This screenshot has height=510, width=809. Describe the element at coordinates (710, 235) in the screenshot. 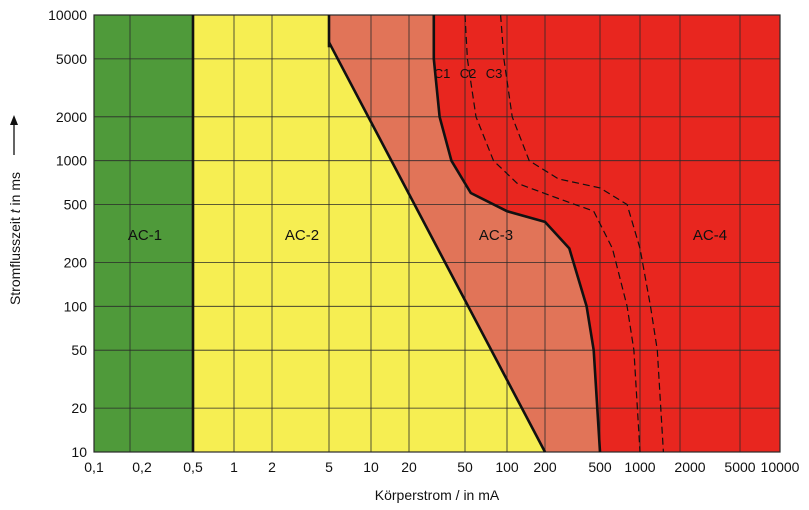

I see `zone-label-ac4: AC-4` at that location.